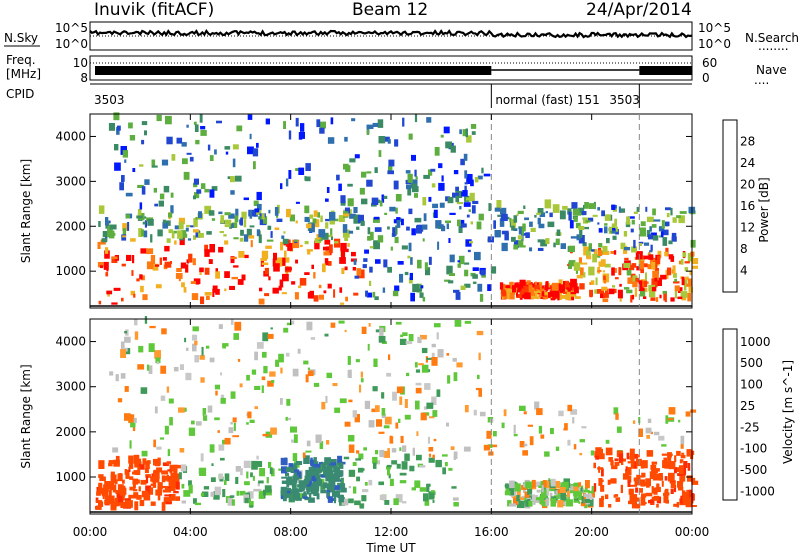 This screenshot has width=800, height=554. I want to click on colorbar-frame-power, so click(730, 206).